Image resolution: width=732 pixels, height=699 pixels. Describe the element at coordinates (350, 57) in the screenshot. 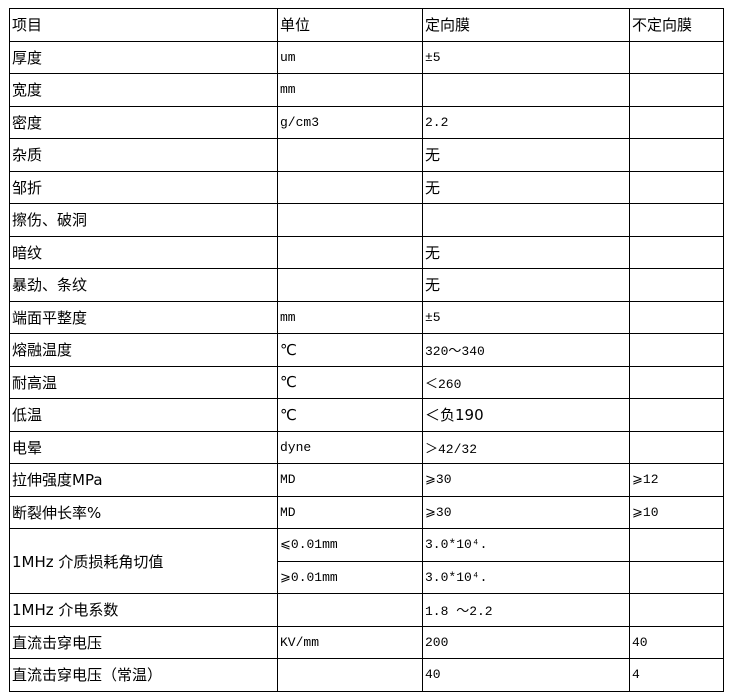

I see `unit-cell: um` at that location.